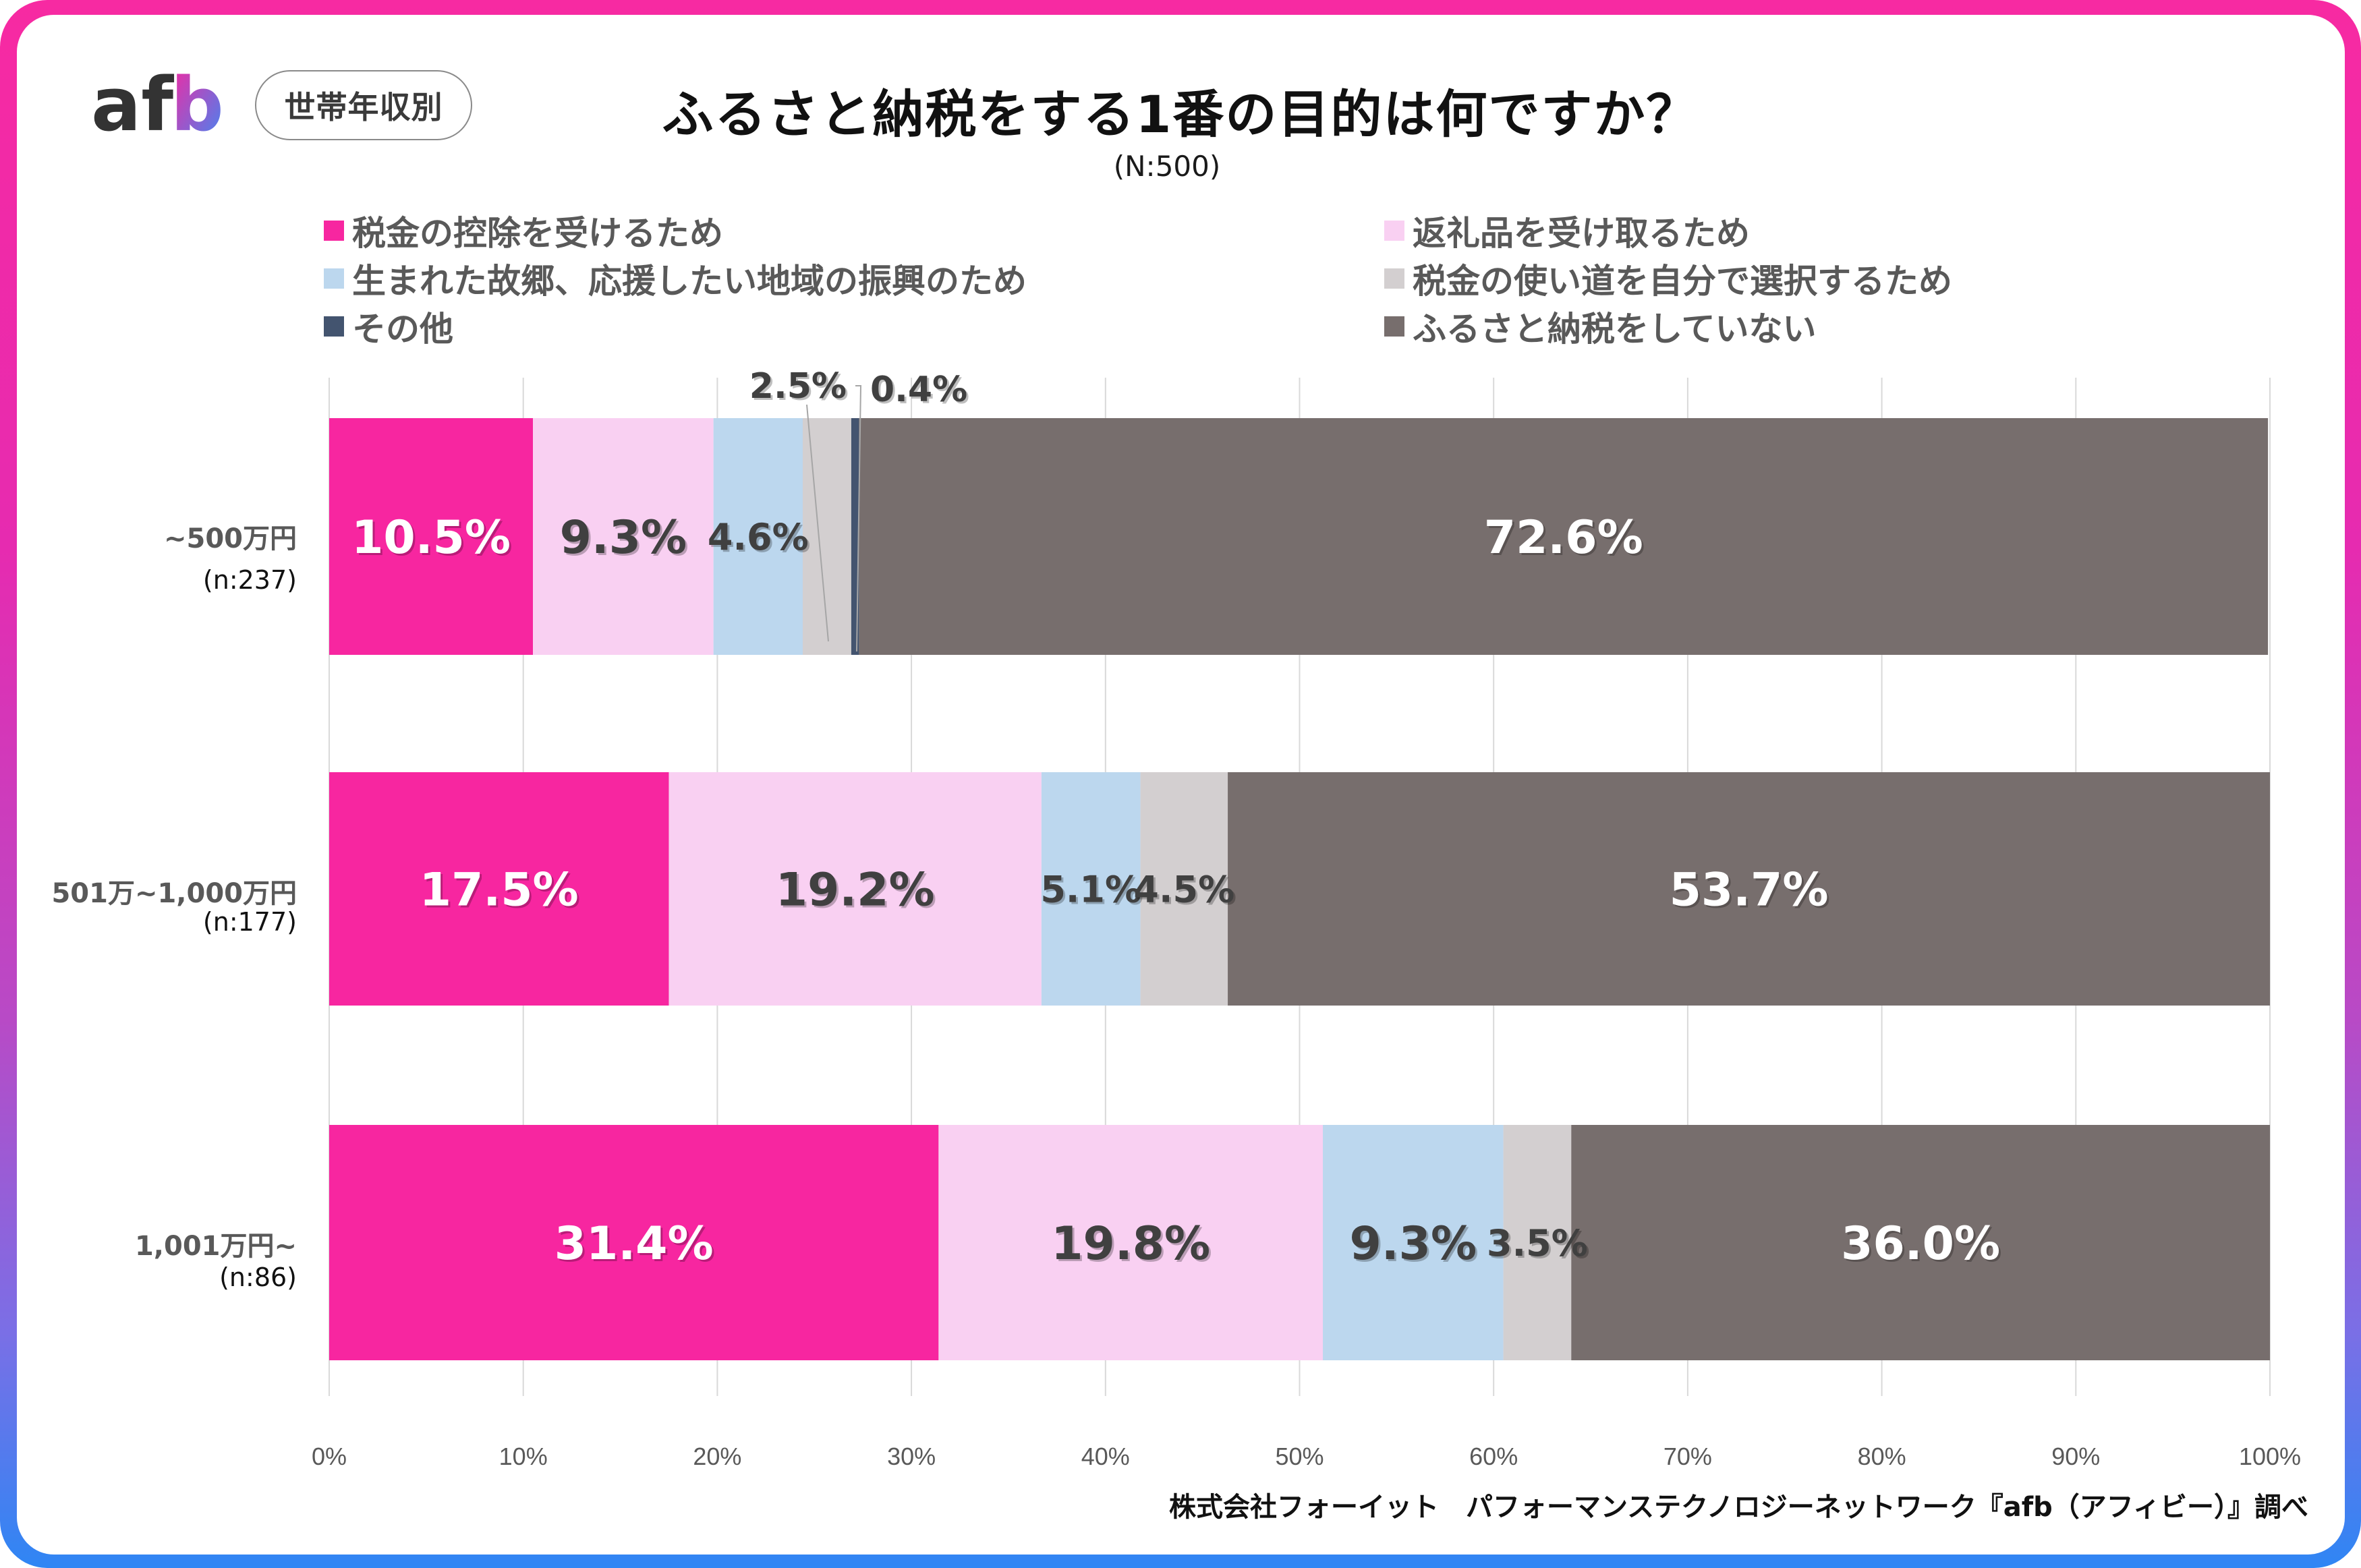  What do you see at coordinates (912, 1457) in the screenshot?
I see `x-tick-label: 30%` at bounding box center [912, 1457].